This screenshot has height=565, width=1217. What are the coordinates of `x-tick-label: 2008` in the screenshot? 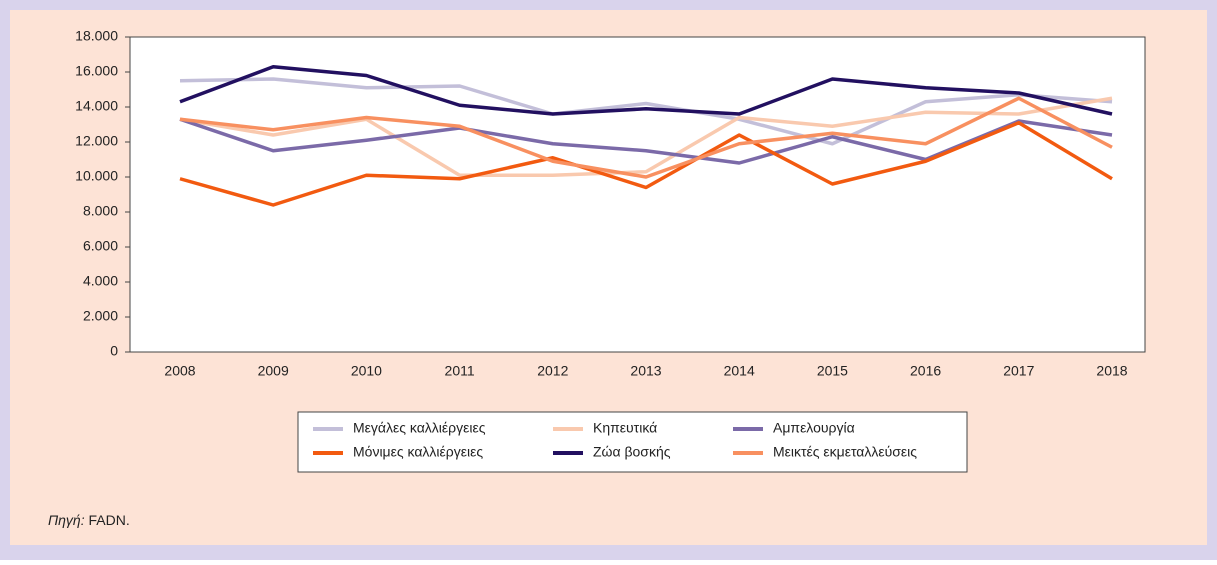 It's located at (179, 371).